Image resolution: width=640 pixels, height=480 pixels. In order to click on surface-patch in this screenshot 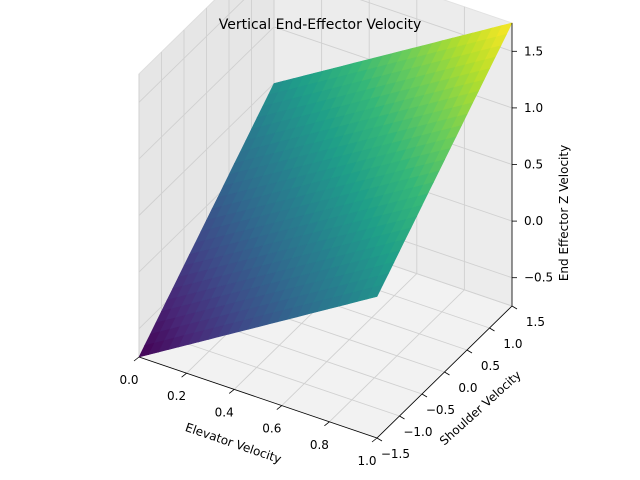, I will do `click(375, 292)`.